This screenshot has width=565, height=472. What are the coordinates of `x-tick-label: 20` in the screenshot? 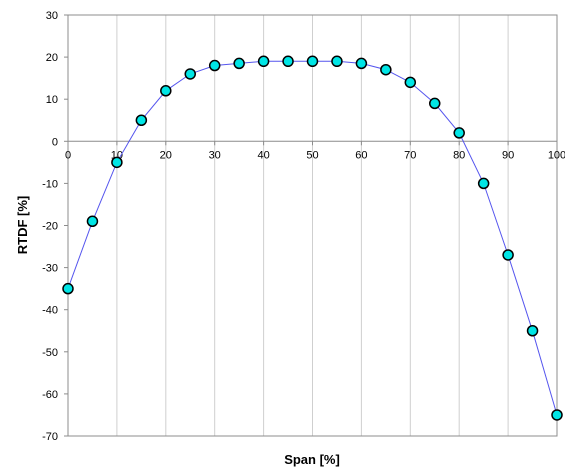 It's located at (166, 155).